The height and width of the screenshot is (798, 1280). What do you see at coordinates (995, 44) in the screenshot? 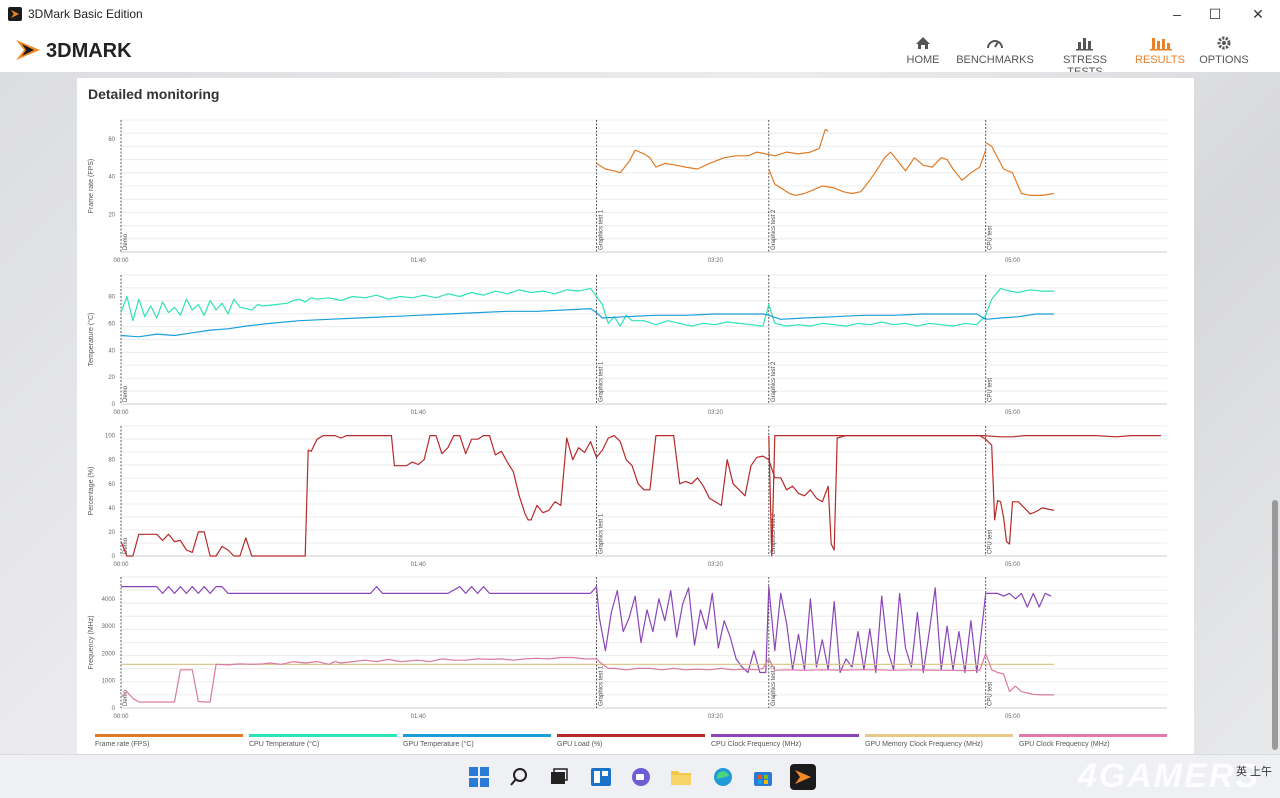
I see `gauge-icon` at bounding box center [995, 44].